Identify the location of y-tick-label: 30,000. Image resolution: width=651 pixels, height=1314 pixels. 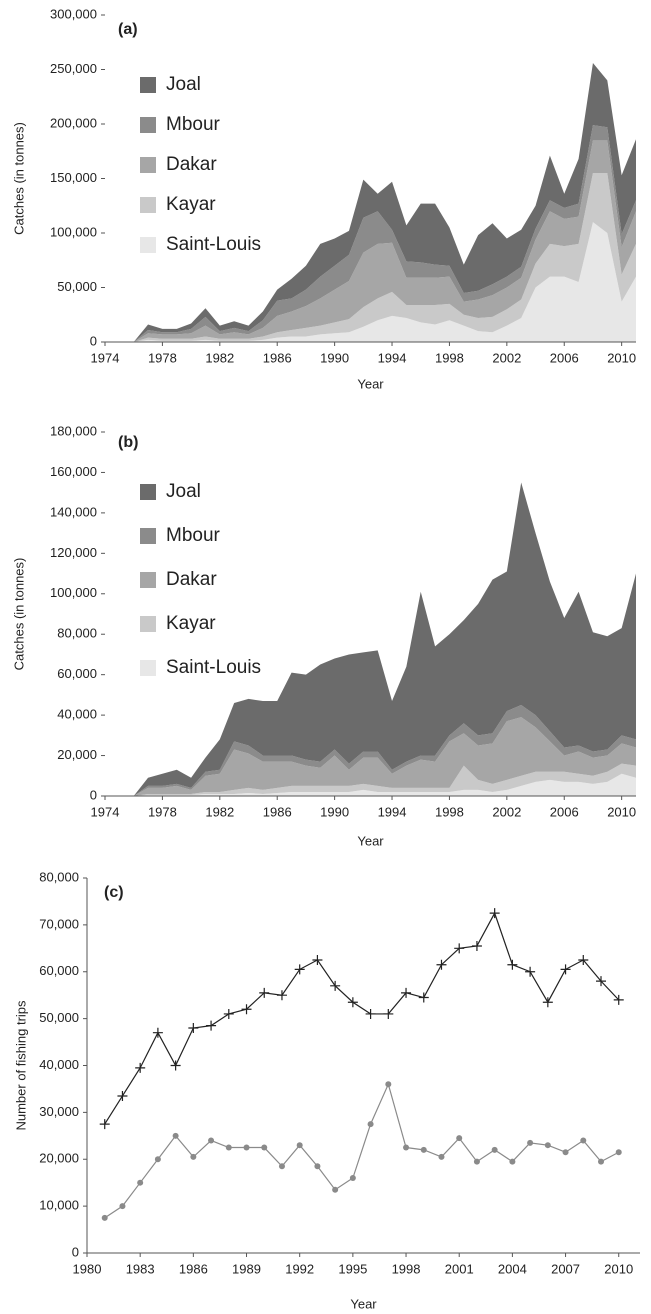
(59, 1111).